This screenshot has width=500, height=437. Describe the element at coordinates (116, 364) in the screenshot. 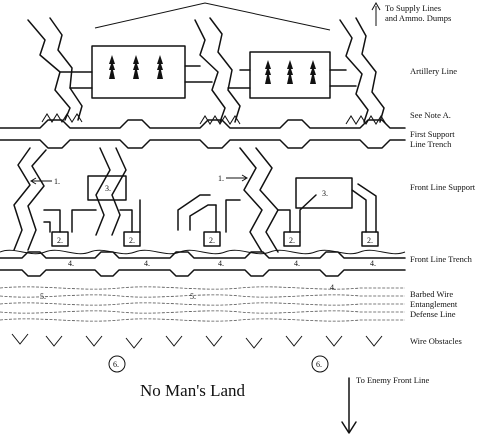

I see `marker-6-left: 6.` at that location.